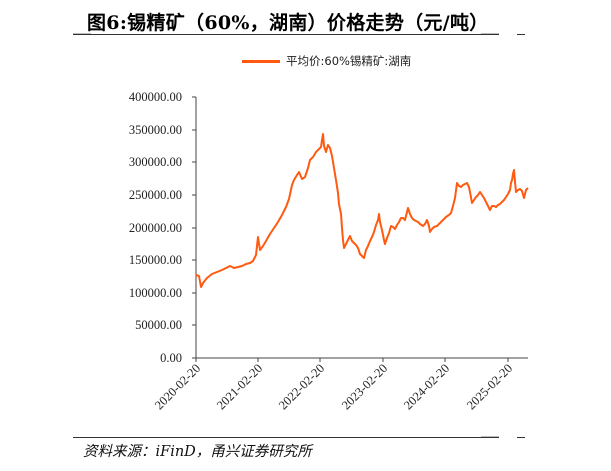  I want to click on right-margin-tick-top, so click(521, 34).